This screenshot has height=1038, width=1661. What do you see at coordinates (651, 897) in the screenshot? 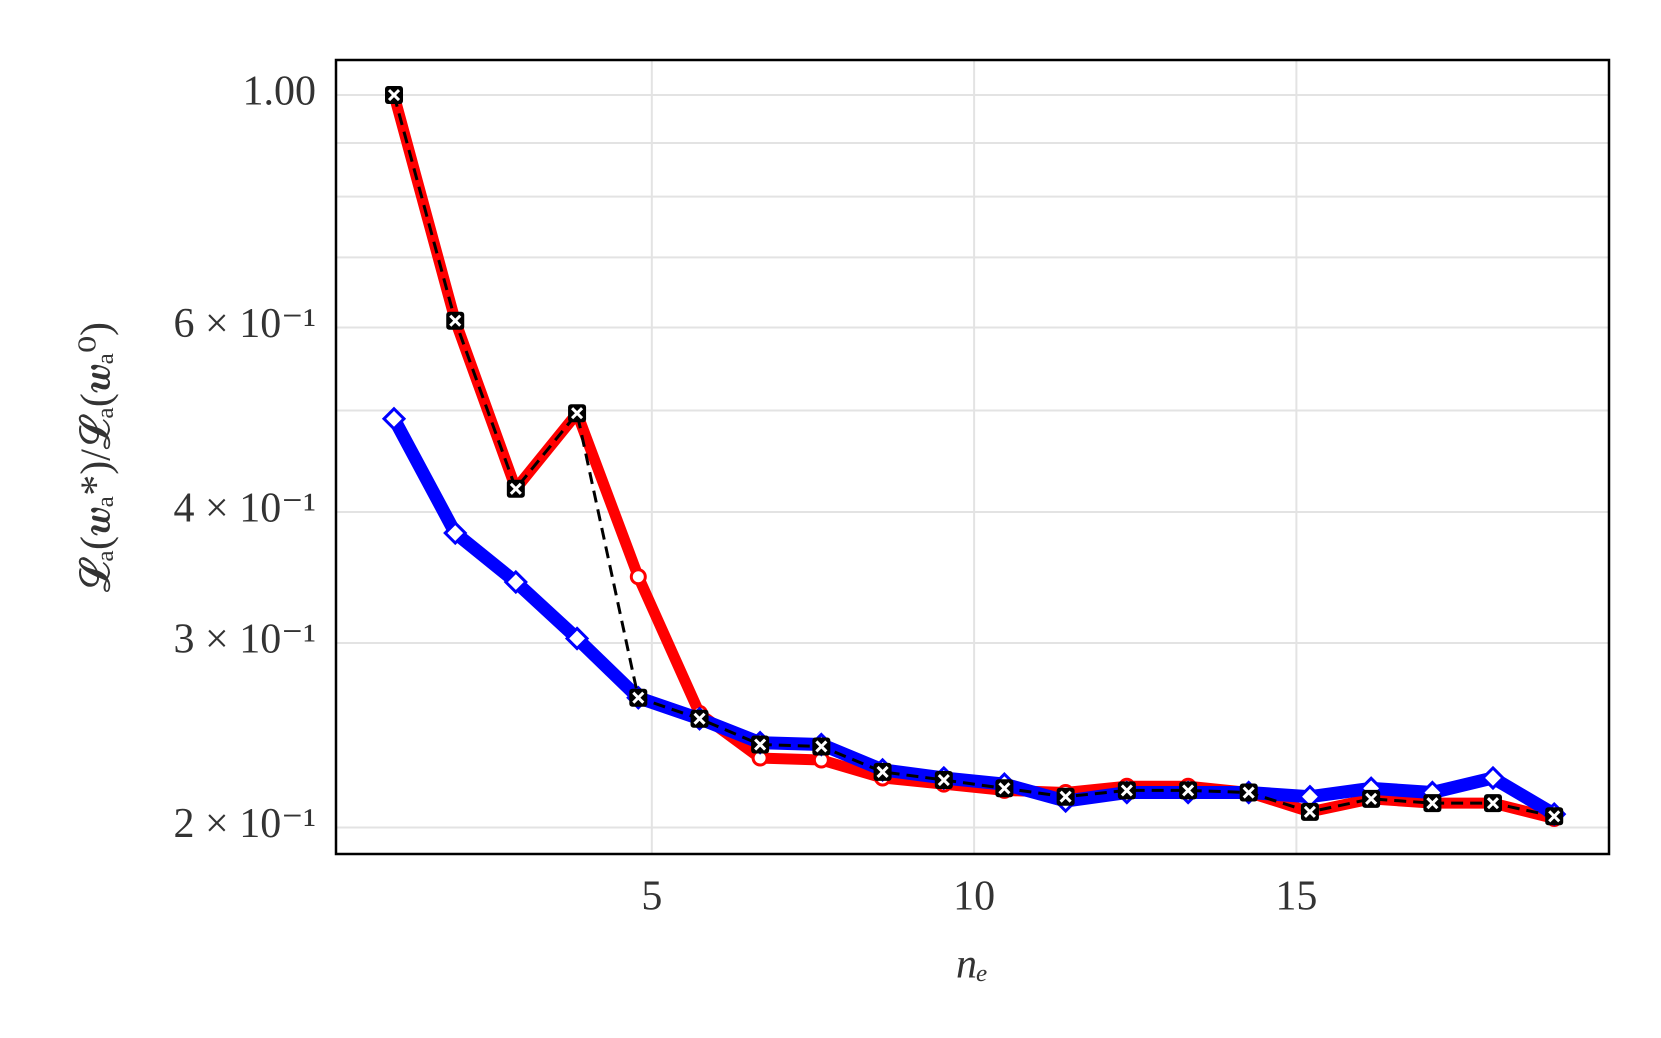
I see `x-tick-label: 5` at bounding box center [651, 897].